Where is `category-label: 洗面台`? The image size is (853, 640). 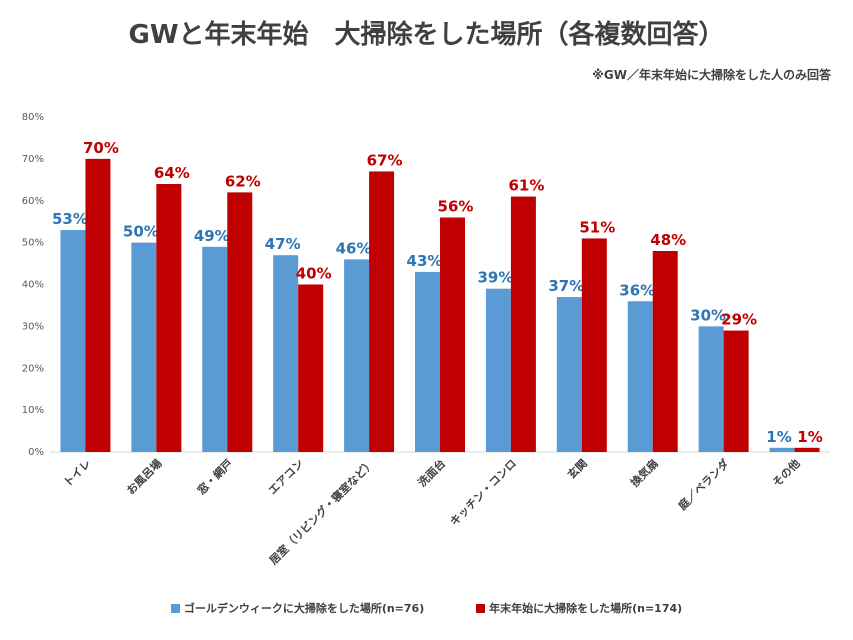 category-label: 洗面台 is located at coordinates (431, 472).